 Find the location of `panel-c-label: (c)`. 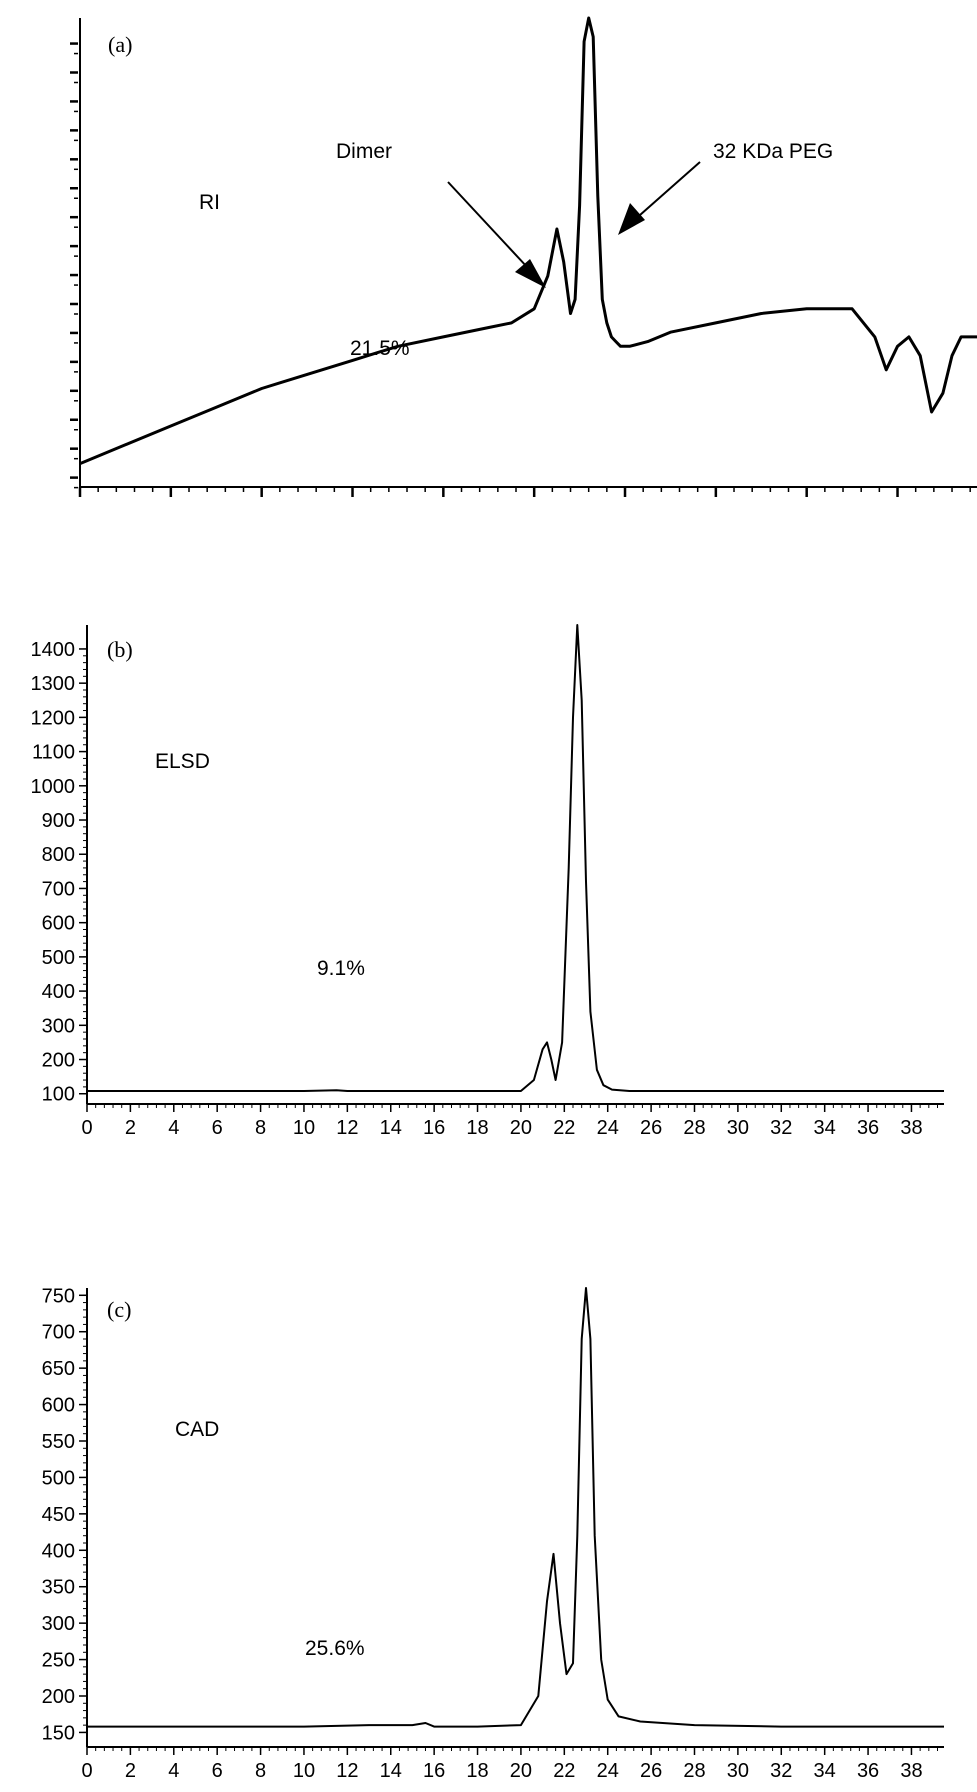

panel-c-label: (c) is located at coordinates (119, 1309).